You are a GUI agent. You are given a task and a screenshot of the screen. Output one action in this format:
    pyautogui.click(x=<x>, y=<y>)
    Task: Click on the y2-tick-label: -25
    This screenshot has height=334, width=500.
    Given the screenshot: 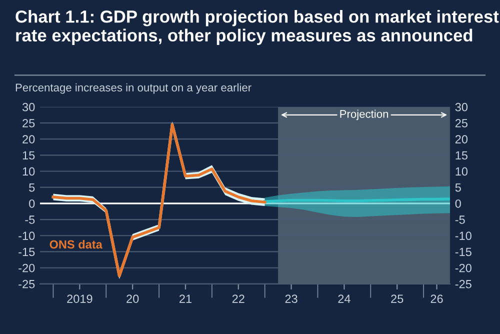 What is the action you would take?
    pyautogui.click(x=463, y=284)
    